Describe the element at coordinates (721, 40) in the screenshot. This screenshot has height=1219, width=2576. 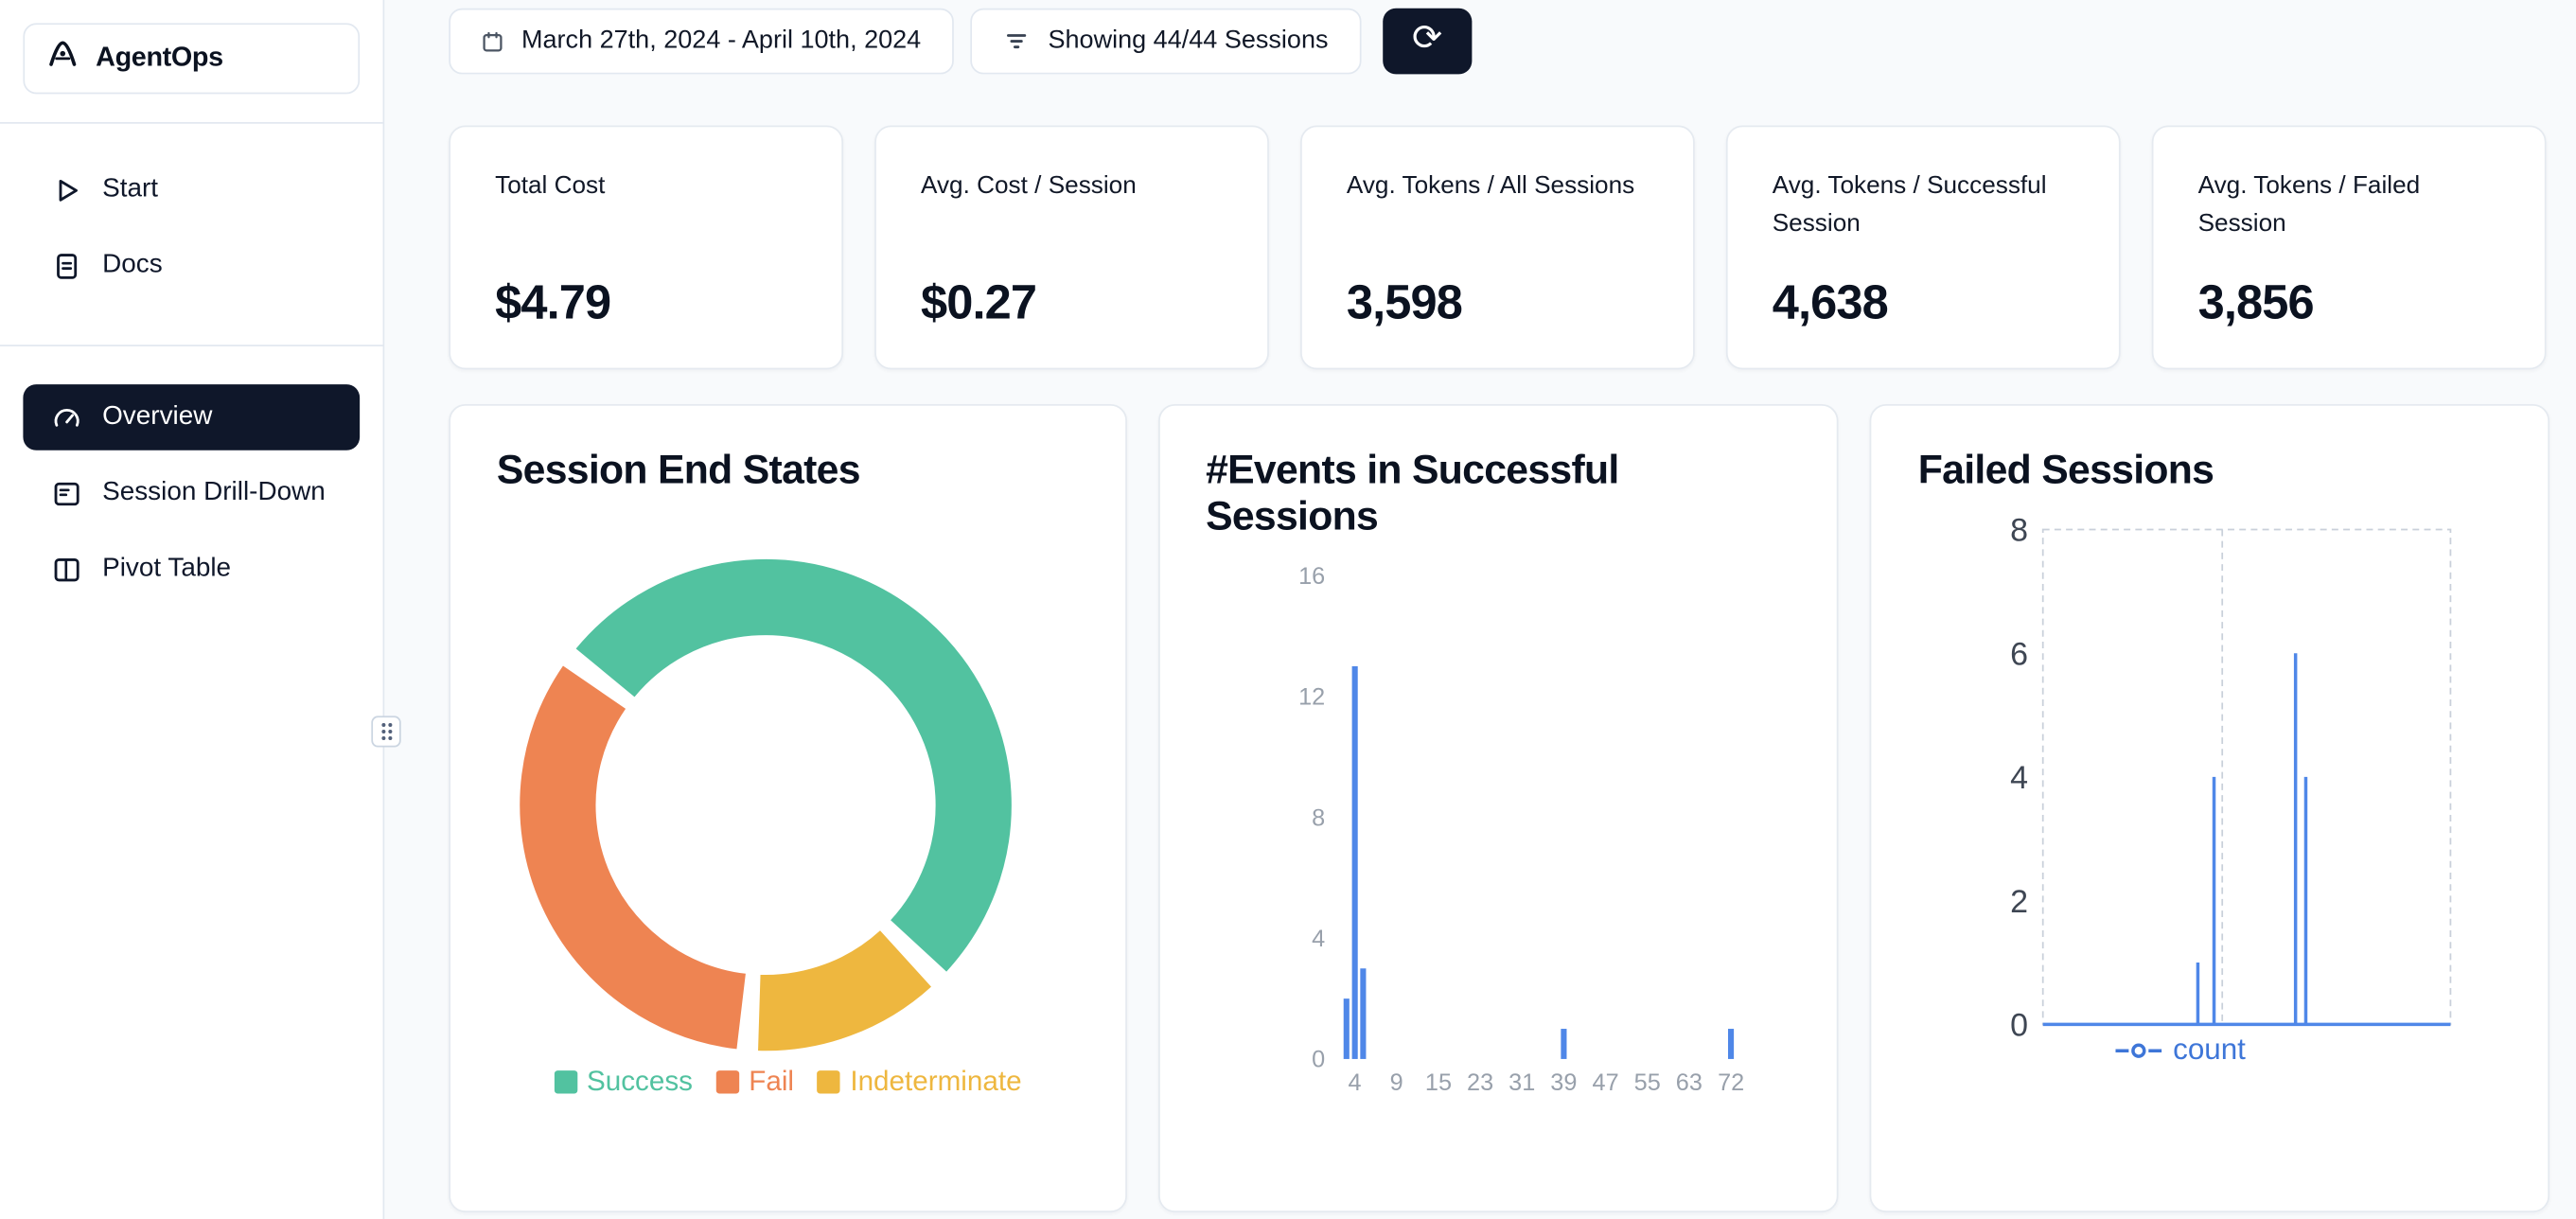
I see `date-range-label: March 27th, 2024 - April 10th, 2024` at that location.